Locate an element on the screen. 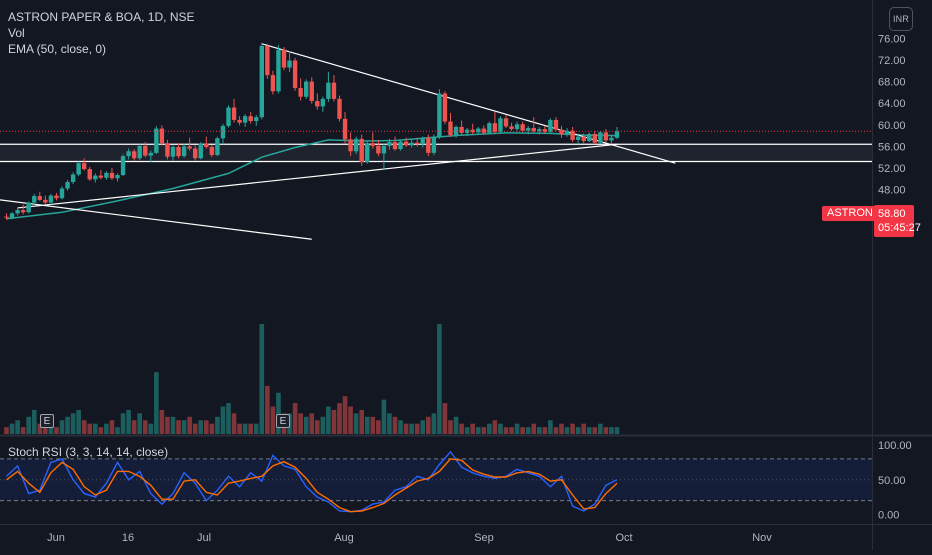 The height and width of the screenshot is (555, 932). price-axis-tick: 52.00 is located at coordinates (892, 169).